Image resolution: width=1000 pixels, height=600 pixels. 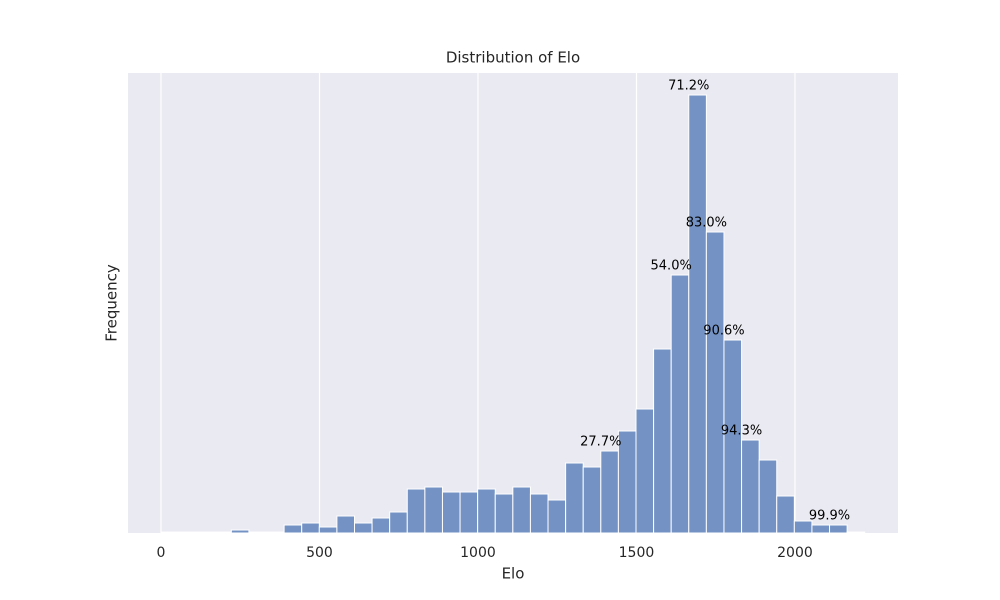 What do you see at coordinates (513, 574) in the screenshot?
I see `x-axis-label: Elo` at bounding box center [513, 574].